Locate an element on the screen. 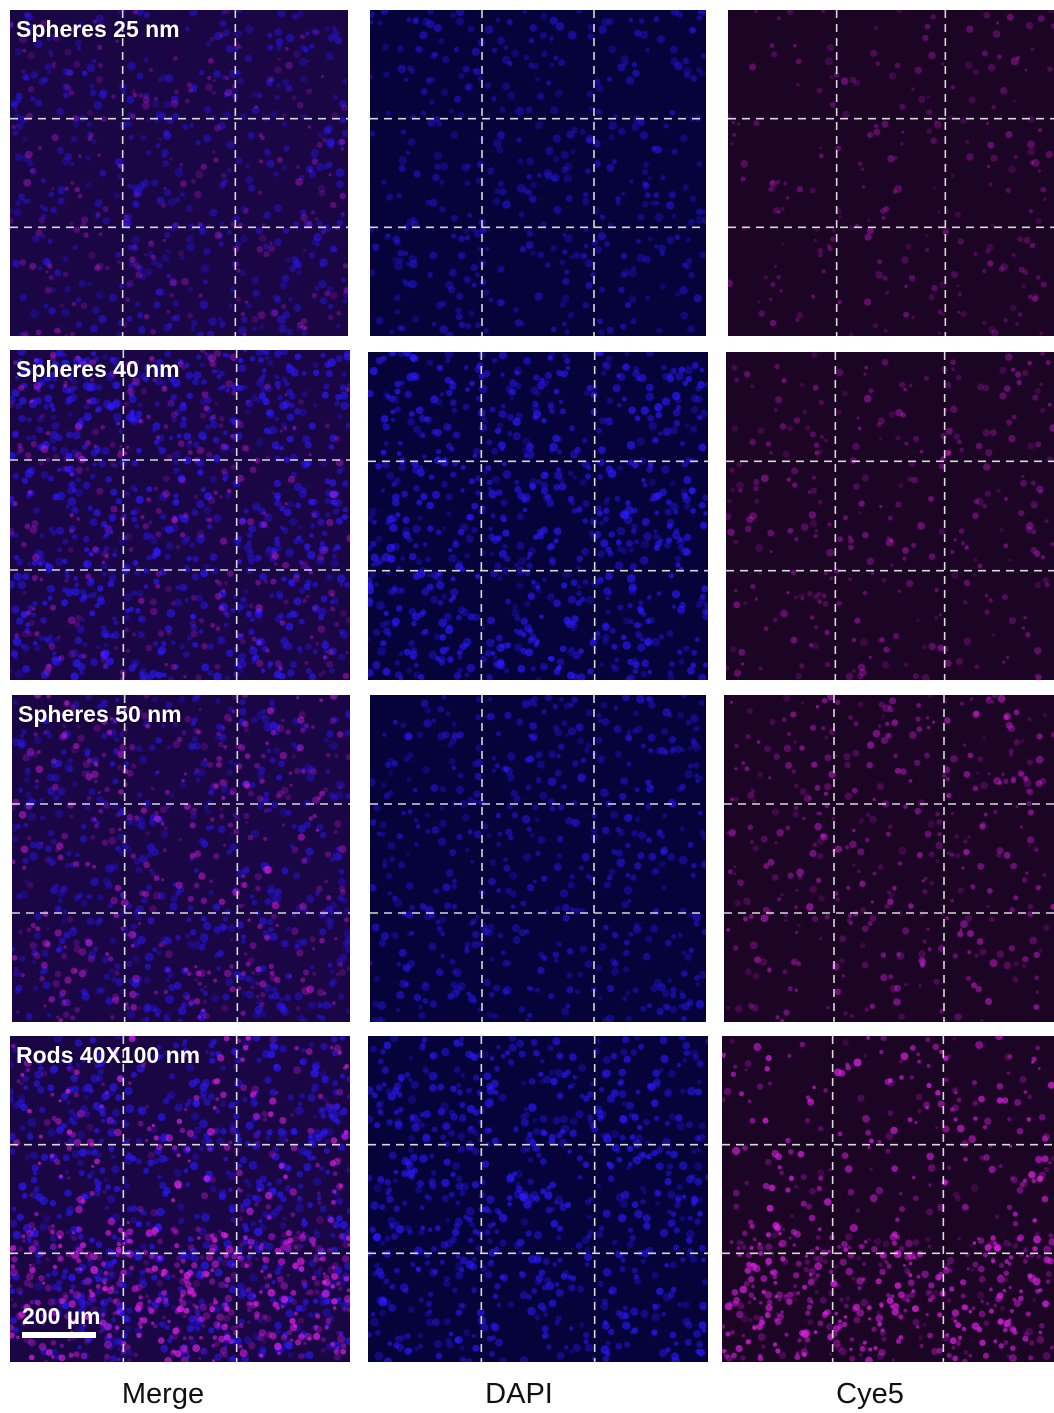 This screenshot has height=1413, width=1054. row-label-spheres-25nm: Spheres 25 nm is located at coordinates (98, 29).